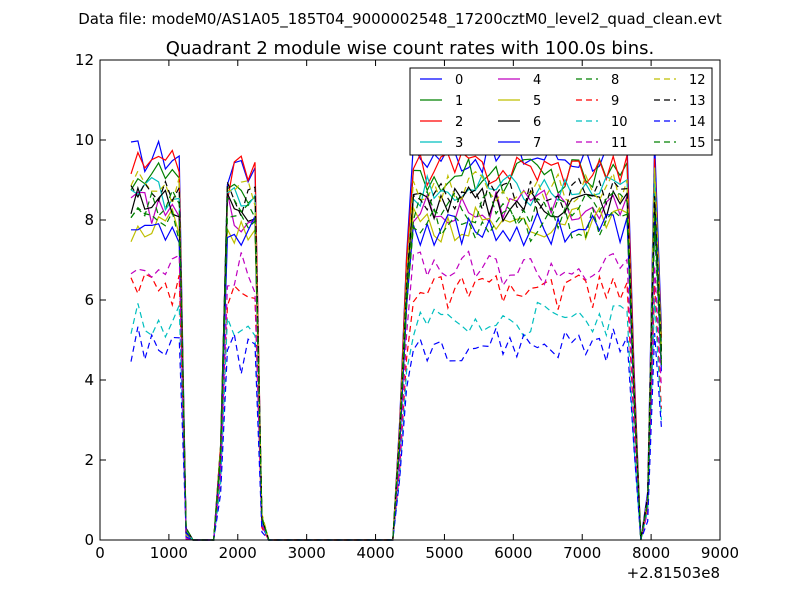  What do you see at coordinates (582, 553) in the screenshot?
I see `x-tick-label: 7000` at bounding box center [582, 553].